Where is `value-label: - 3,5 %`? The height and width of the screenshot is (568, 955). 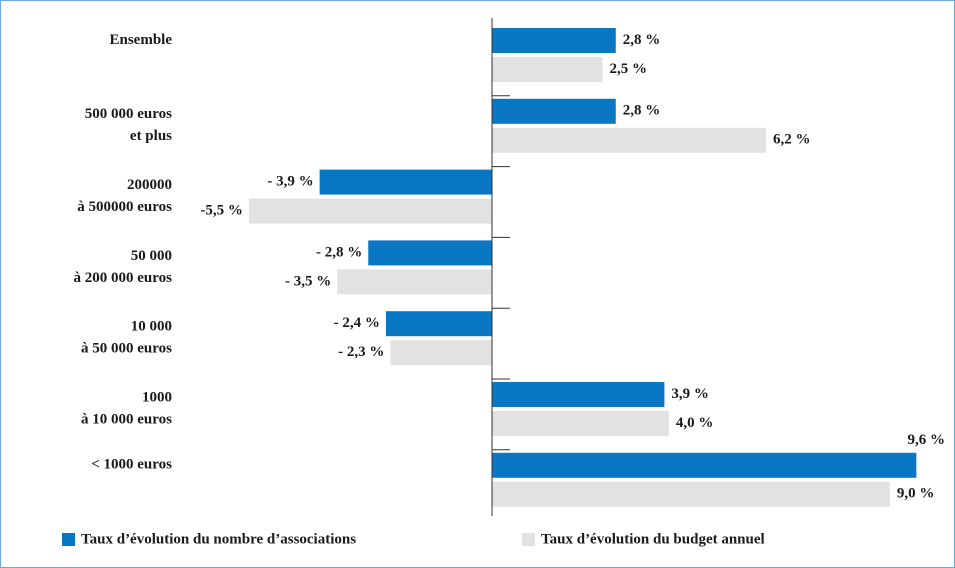 value-label: - 3,5 % is located at coordinates (308, 281).